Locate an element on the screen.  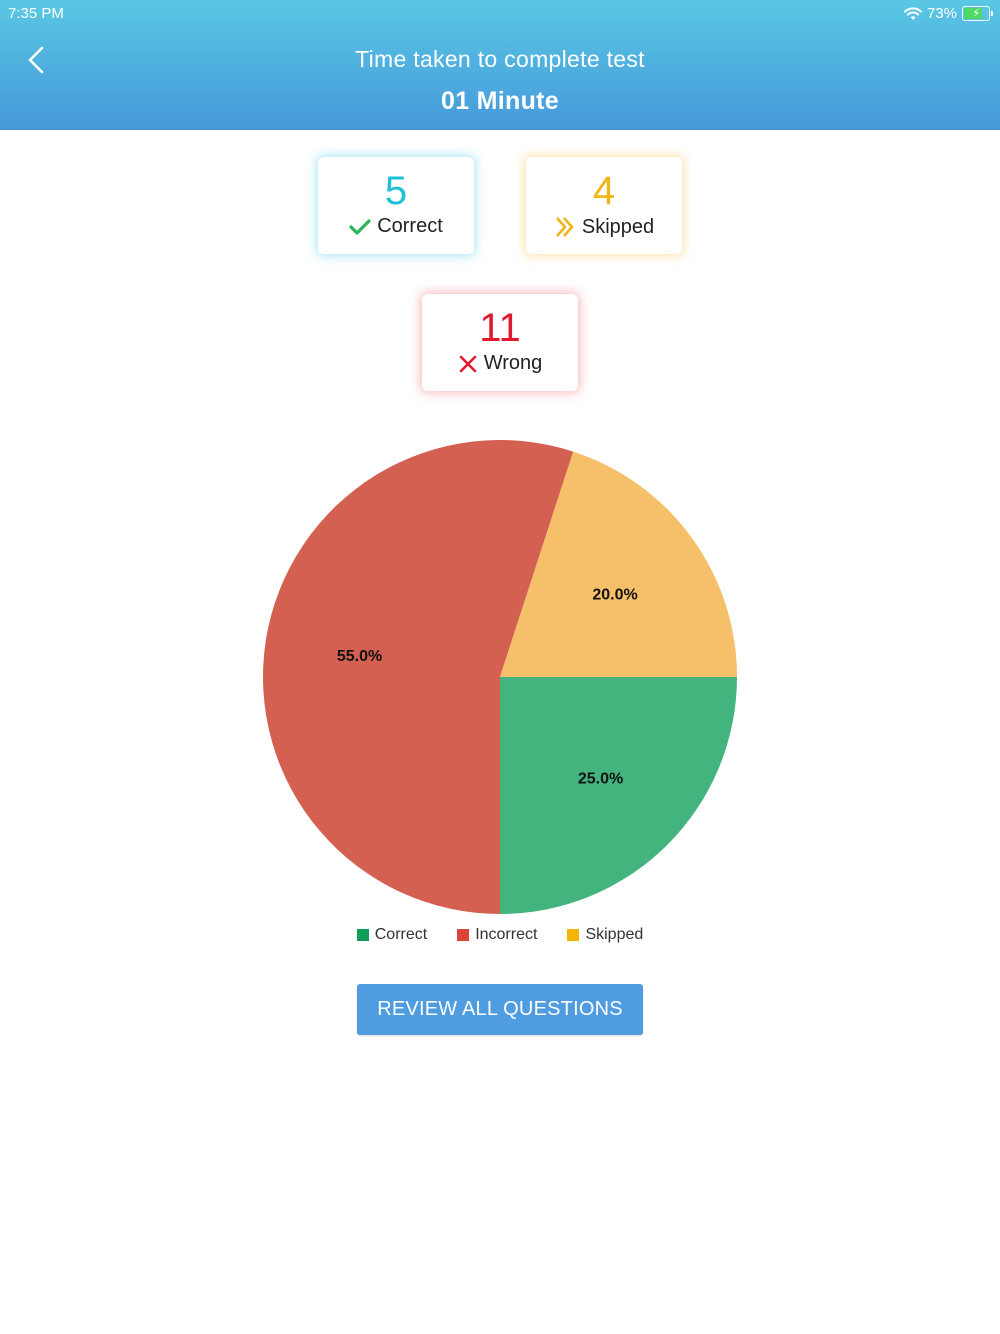
skipped-label: Skipped is located at coordinates (618, 226).